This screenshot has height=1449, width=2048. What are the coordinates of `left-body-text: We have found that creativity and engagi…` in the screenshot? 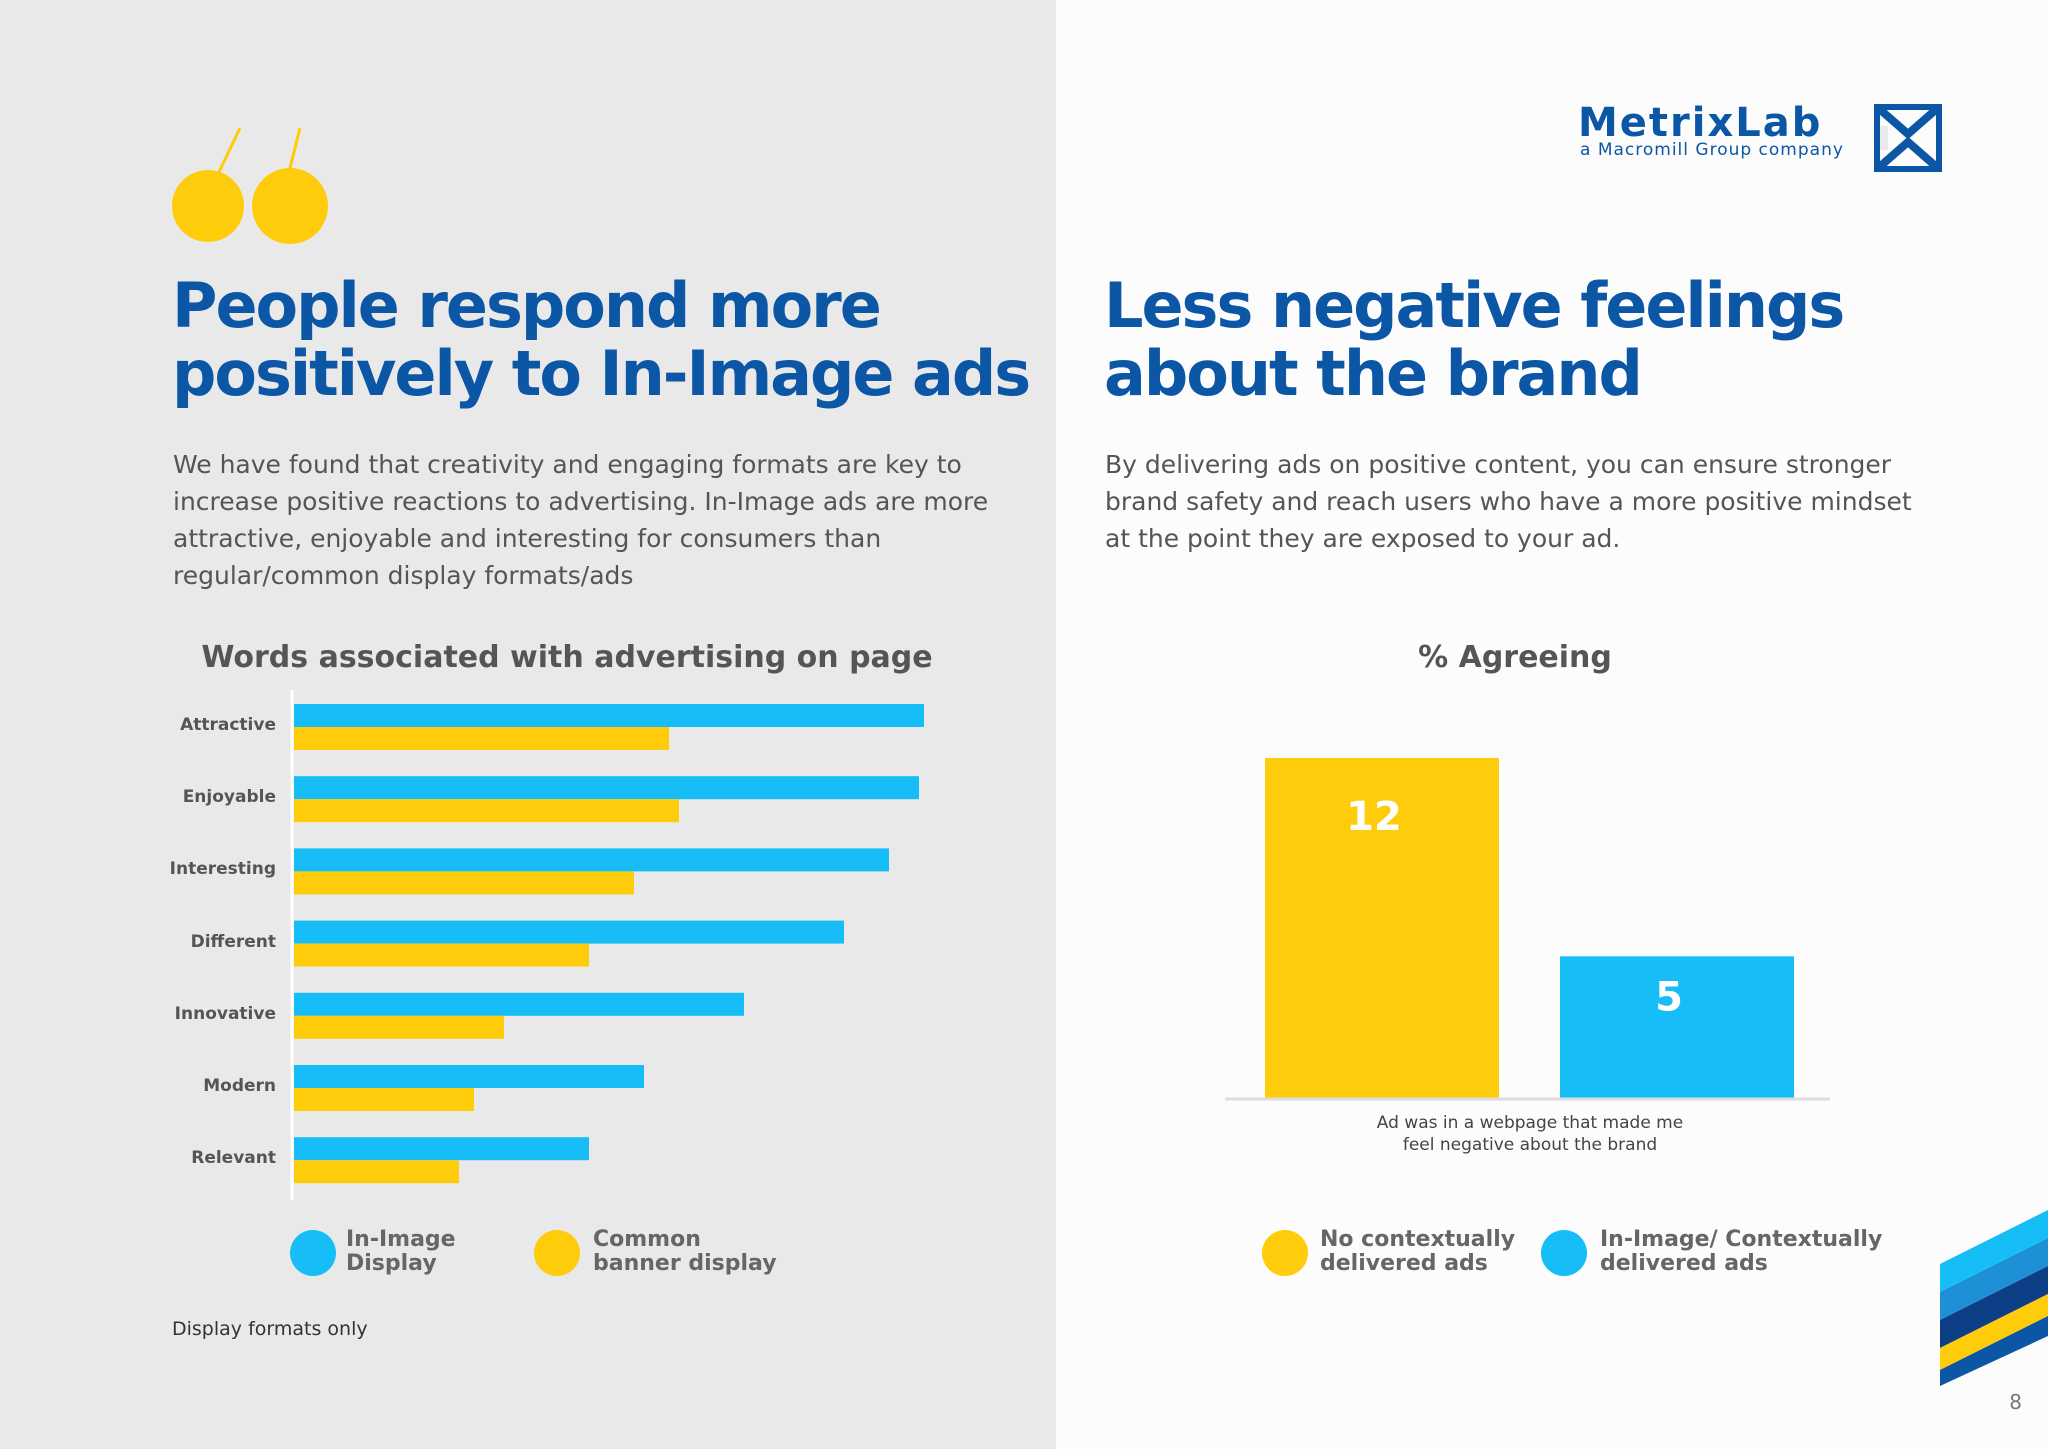 It's located at (581, 520).